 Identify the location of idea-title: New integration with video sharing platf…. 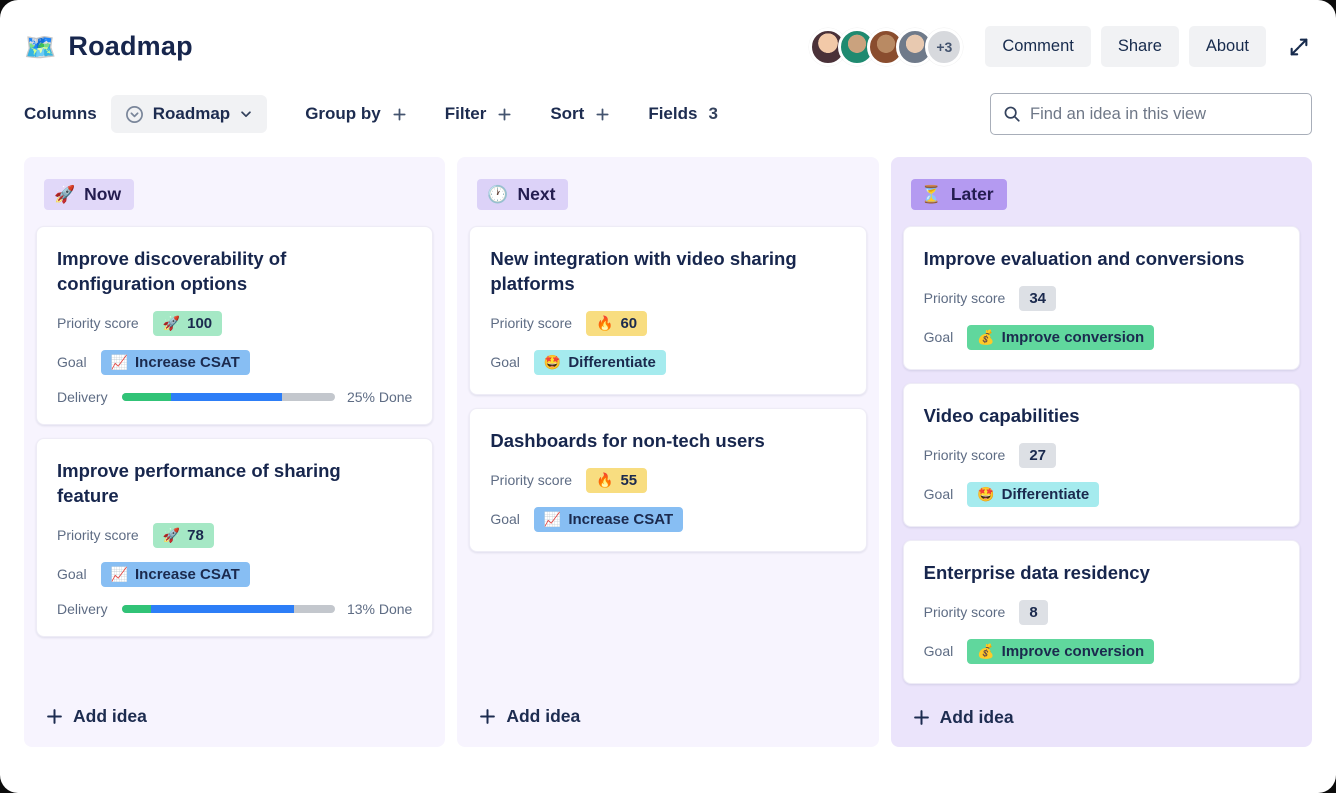
(643, 271).